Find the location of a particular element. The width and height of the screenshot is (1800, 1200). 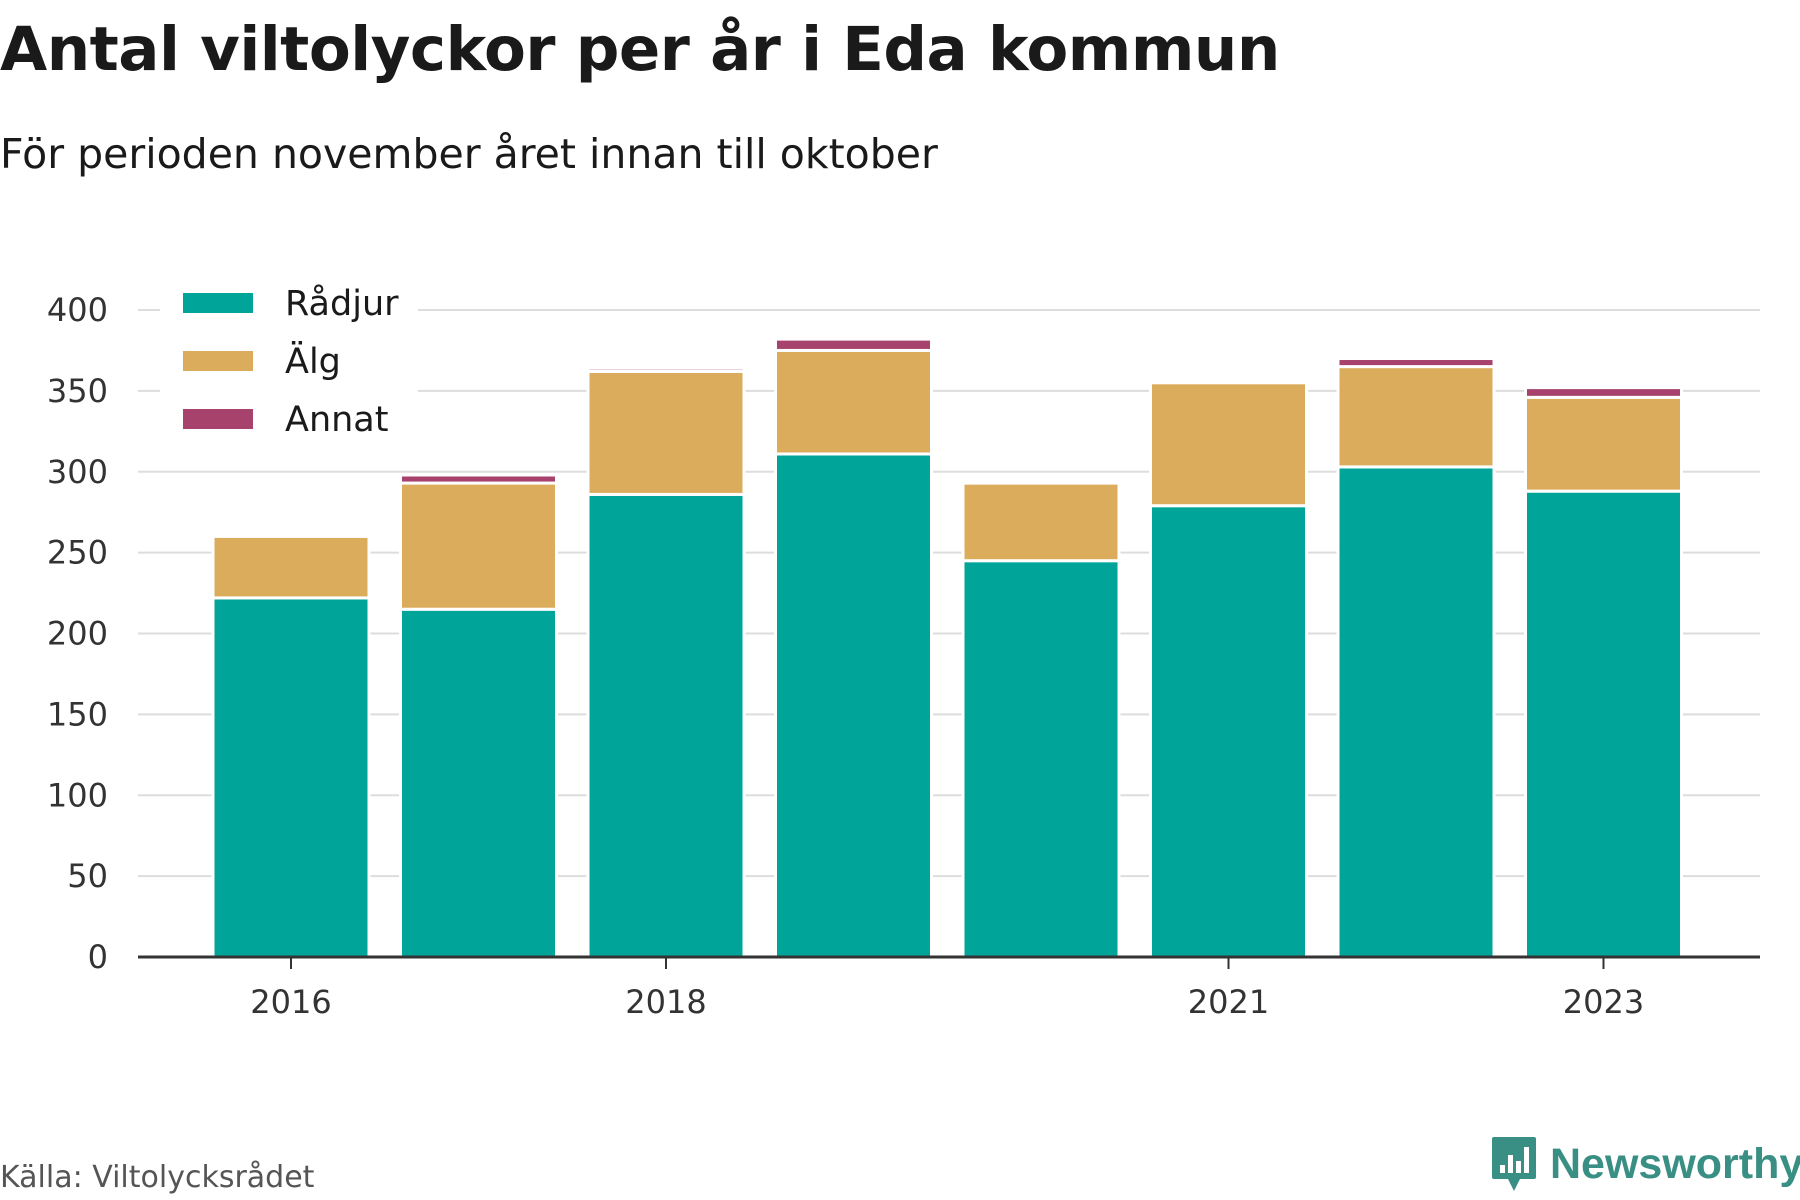

y-axis-ticks: 0 50 100 150 200 250 300 350 400 is located at coordinates (77, 633).